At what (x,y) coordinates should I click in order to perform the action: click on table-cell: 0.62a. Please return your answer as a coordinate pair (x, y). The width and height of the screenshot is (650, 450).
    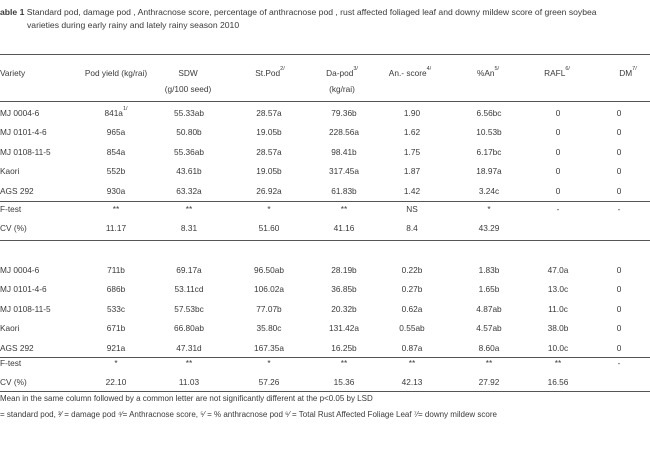
    Looking at the image, I should click on (412, 309).